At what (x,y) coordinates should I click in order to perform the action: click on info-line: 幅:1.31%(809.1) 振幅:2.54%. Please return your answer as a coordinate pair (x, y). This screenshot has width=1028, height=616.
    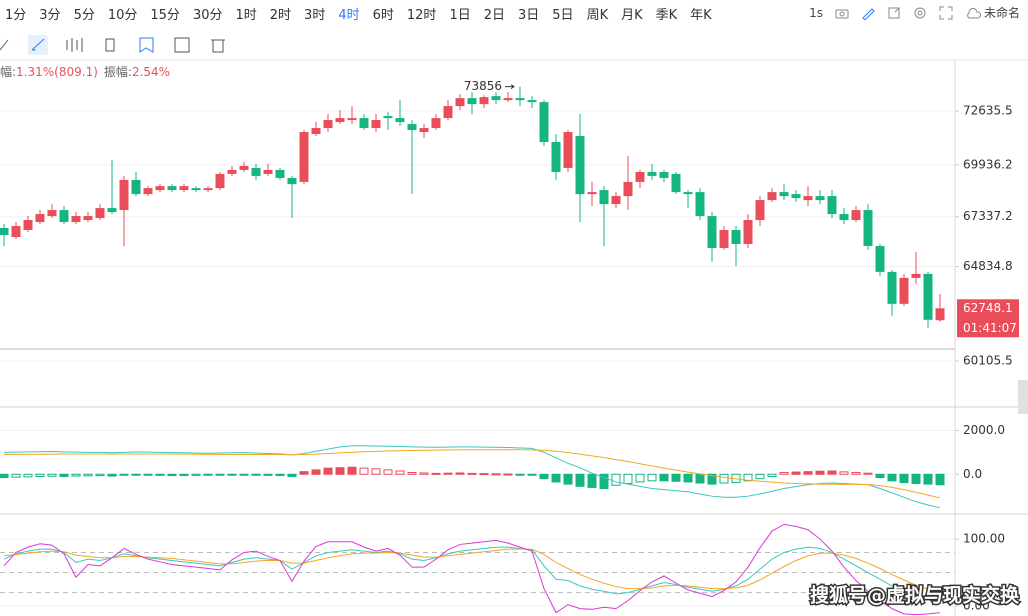
    Looking at the image, I should click on (88, 71).